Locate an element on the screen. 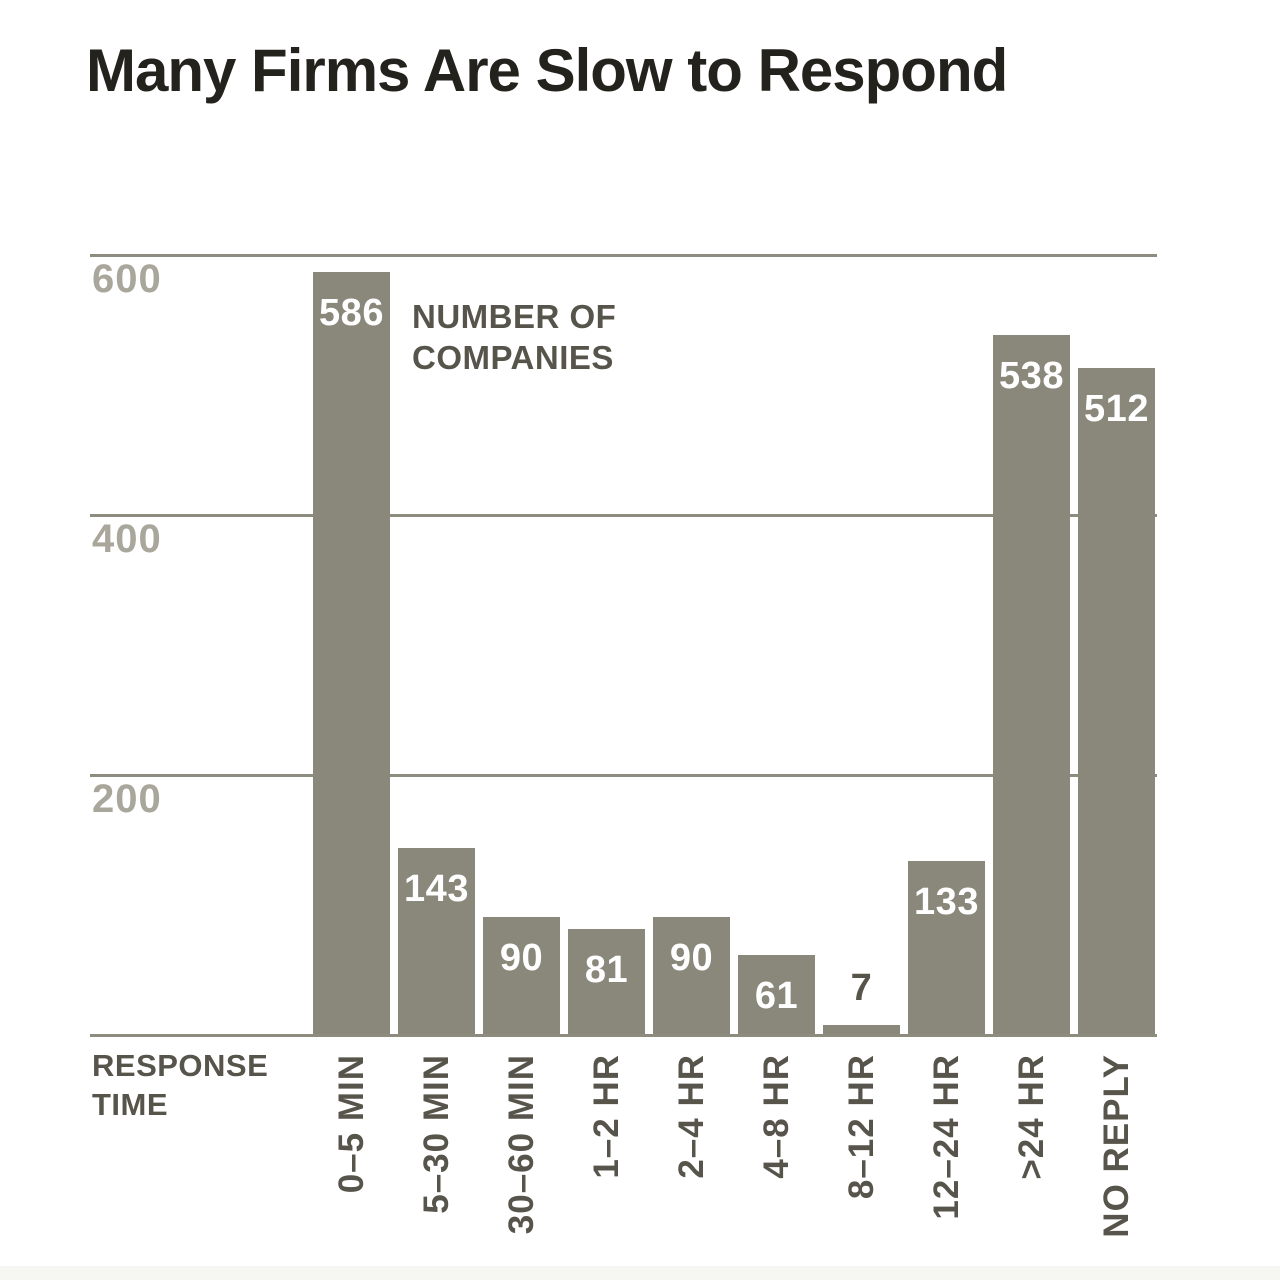  x-category-label-8–12 HR: 8–12 HR is located at coordinates (861, 1127).